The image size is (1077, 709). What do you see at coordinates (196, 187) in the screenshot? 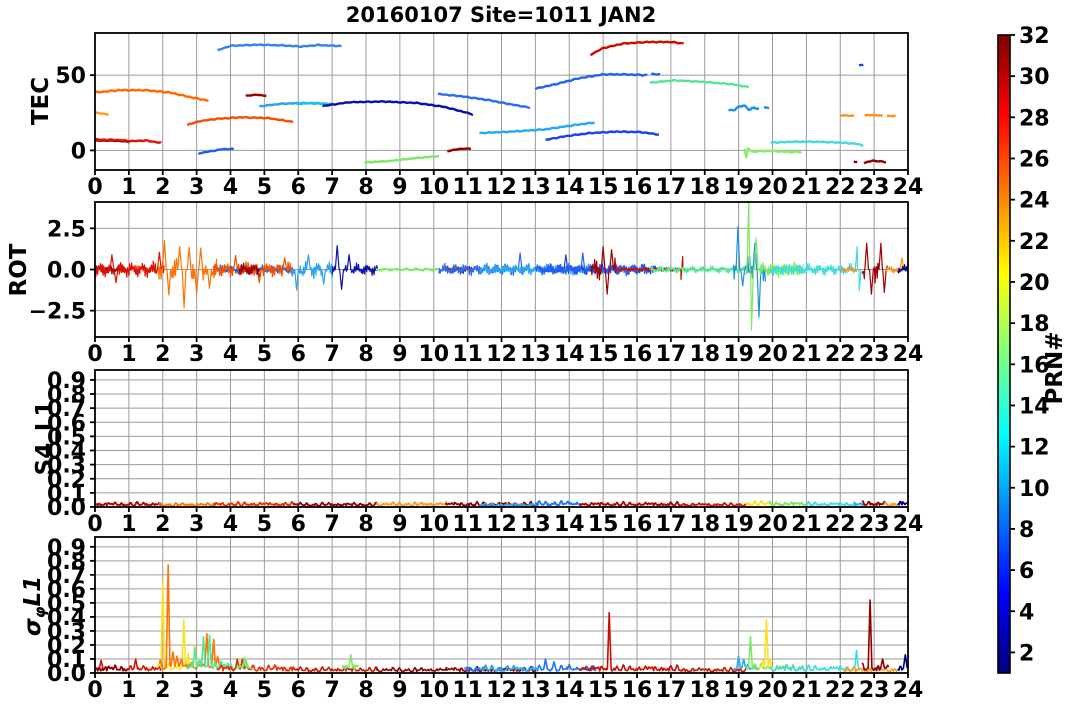
I see `x-tick-label: 3` at bounding box center [196, 187].